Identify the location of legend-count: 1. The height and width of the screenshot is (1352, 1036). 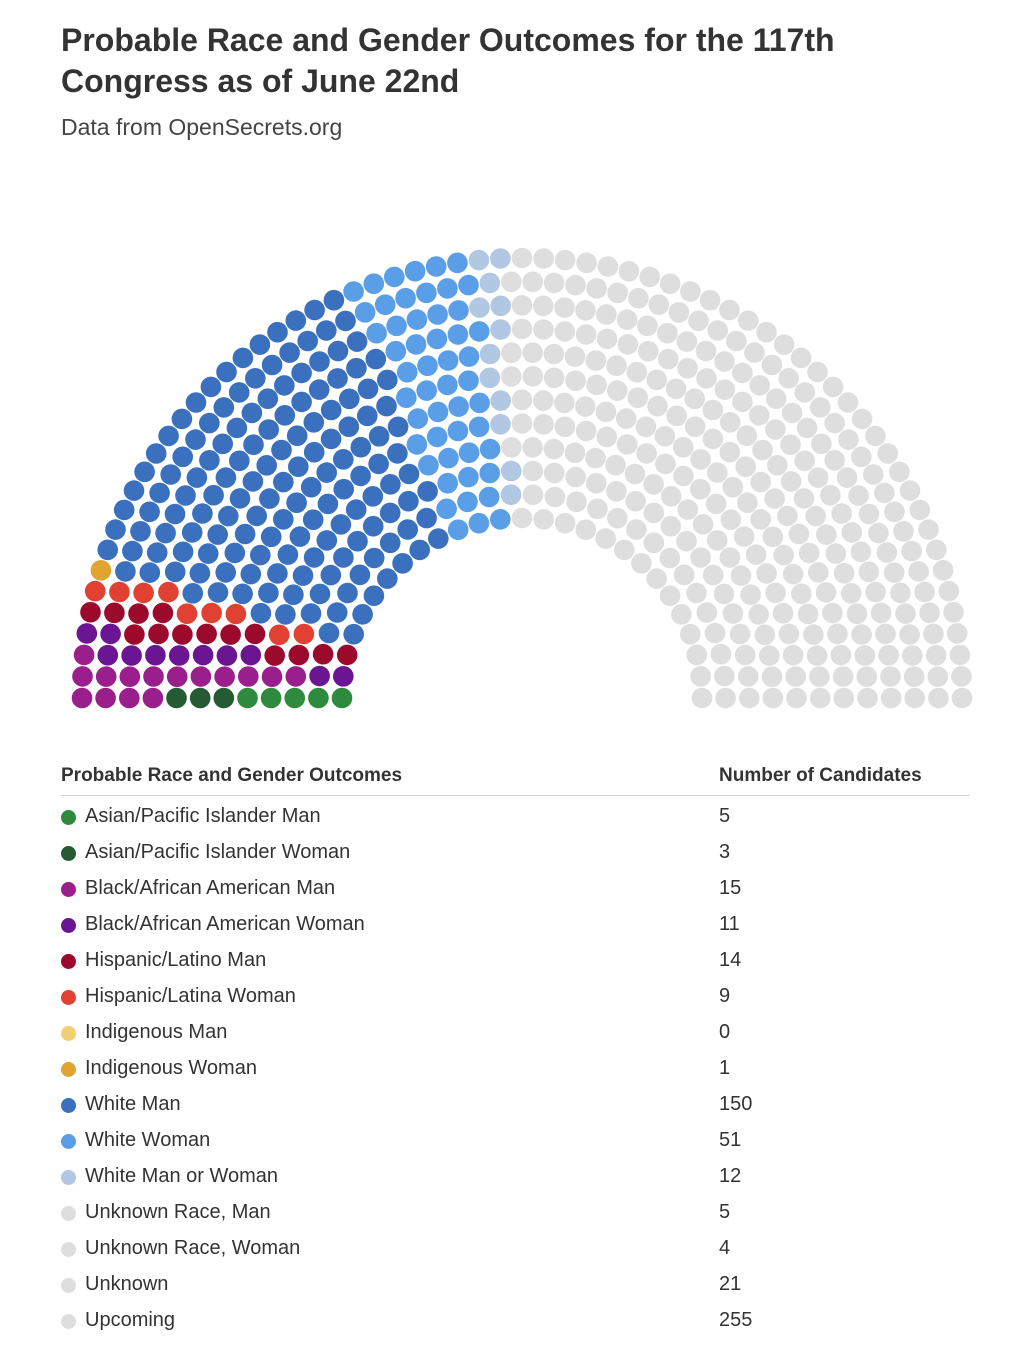
(725, 1068).